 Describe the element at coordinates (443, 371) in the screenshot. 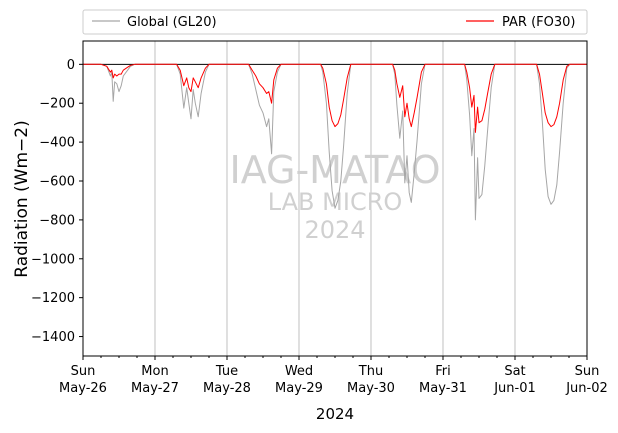

I see `x-tick-label-day: Fri` at that location.